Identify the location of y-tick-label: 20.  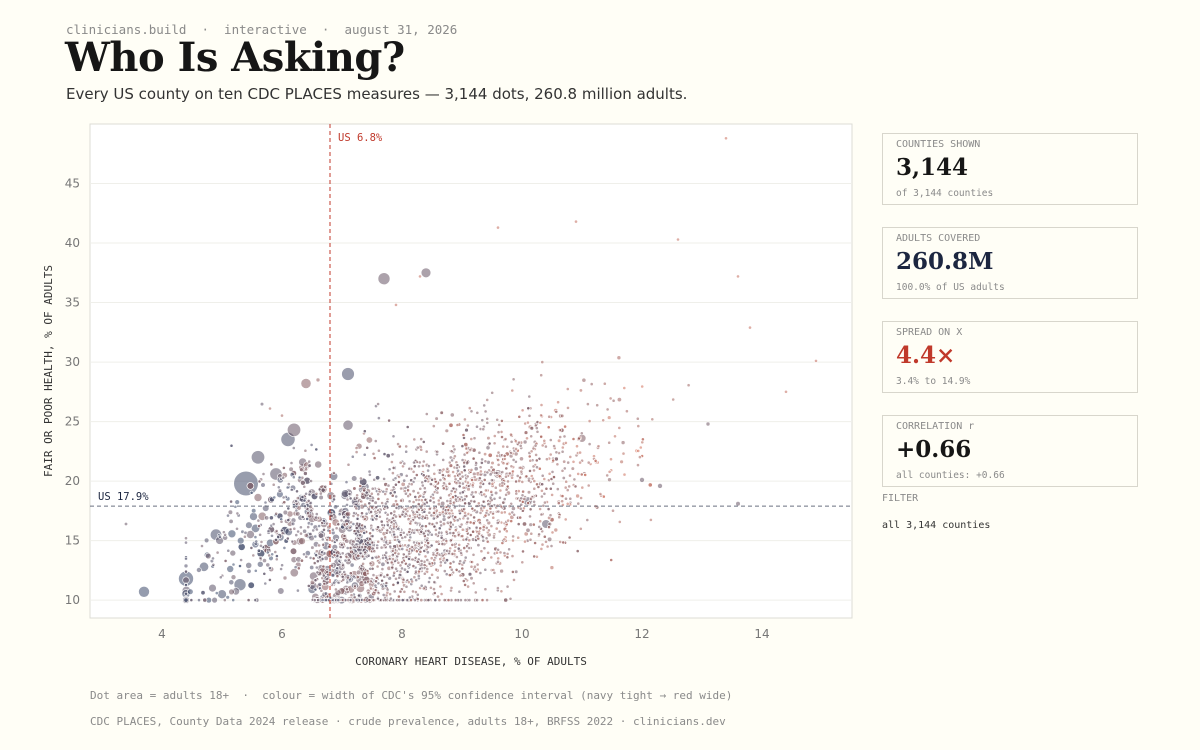
(72, 481).